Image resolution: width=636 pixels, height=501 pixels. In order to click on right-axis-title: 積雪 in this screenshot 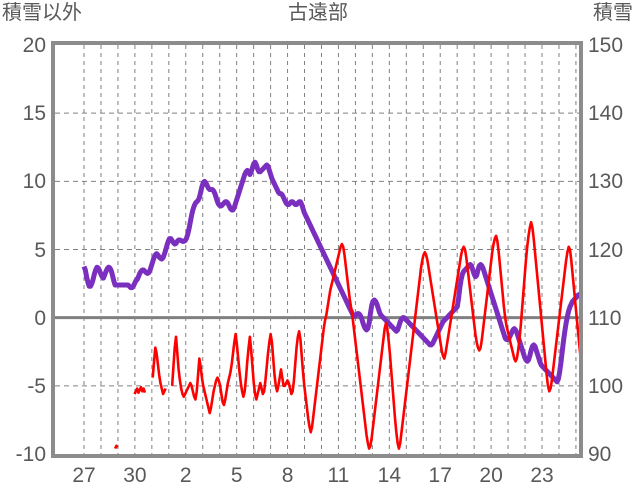, I will do `click(613, 13)`.